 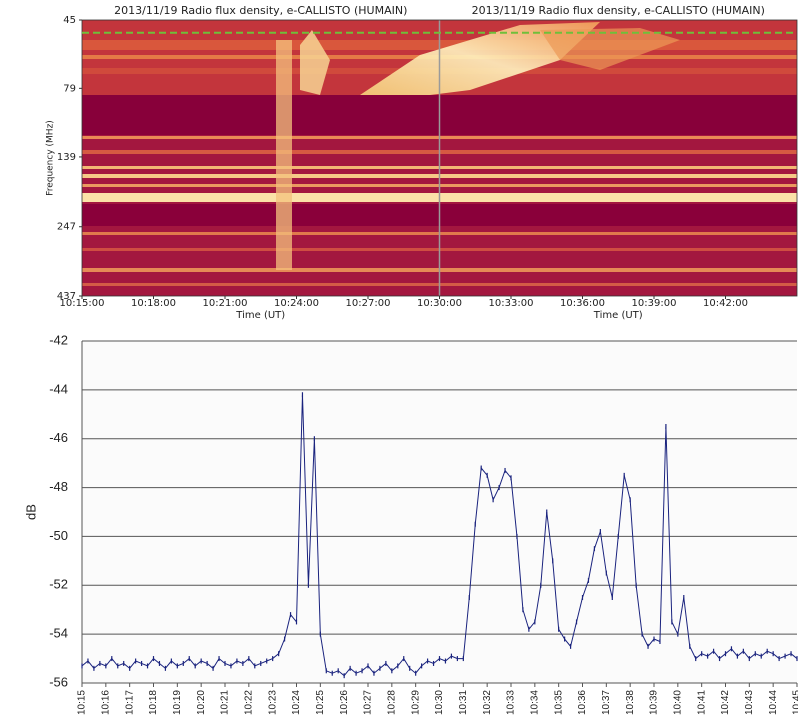 I want to click on x-tick-label: 10:43, so click(x=749, y=702).